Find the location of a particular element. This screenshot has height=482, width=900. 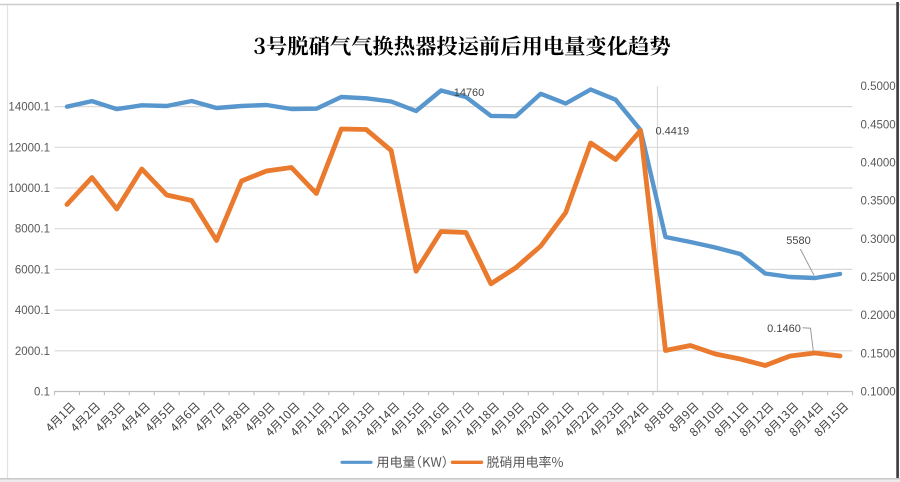

svg-text: 8000.1 is located at coordinates (32, 230).